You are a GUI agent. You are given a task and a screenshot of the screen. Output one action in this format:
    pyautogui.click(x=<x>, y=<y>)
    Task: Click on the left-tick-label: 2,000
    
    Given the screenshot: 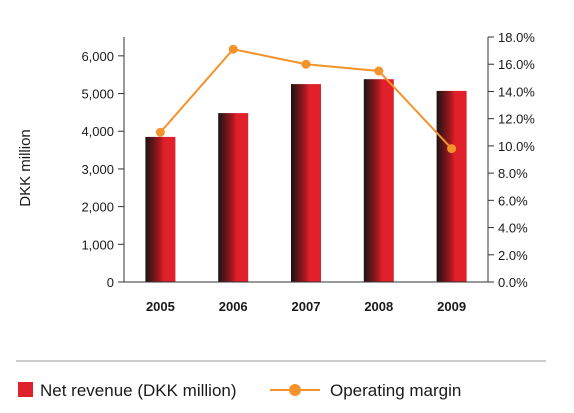 What is the action you would take?
    pyautogui.click(x=97, y=207)
    